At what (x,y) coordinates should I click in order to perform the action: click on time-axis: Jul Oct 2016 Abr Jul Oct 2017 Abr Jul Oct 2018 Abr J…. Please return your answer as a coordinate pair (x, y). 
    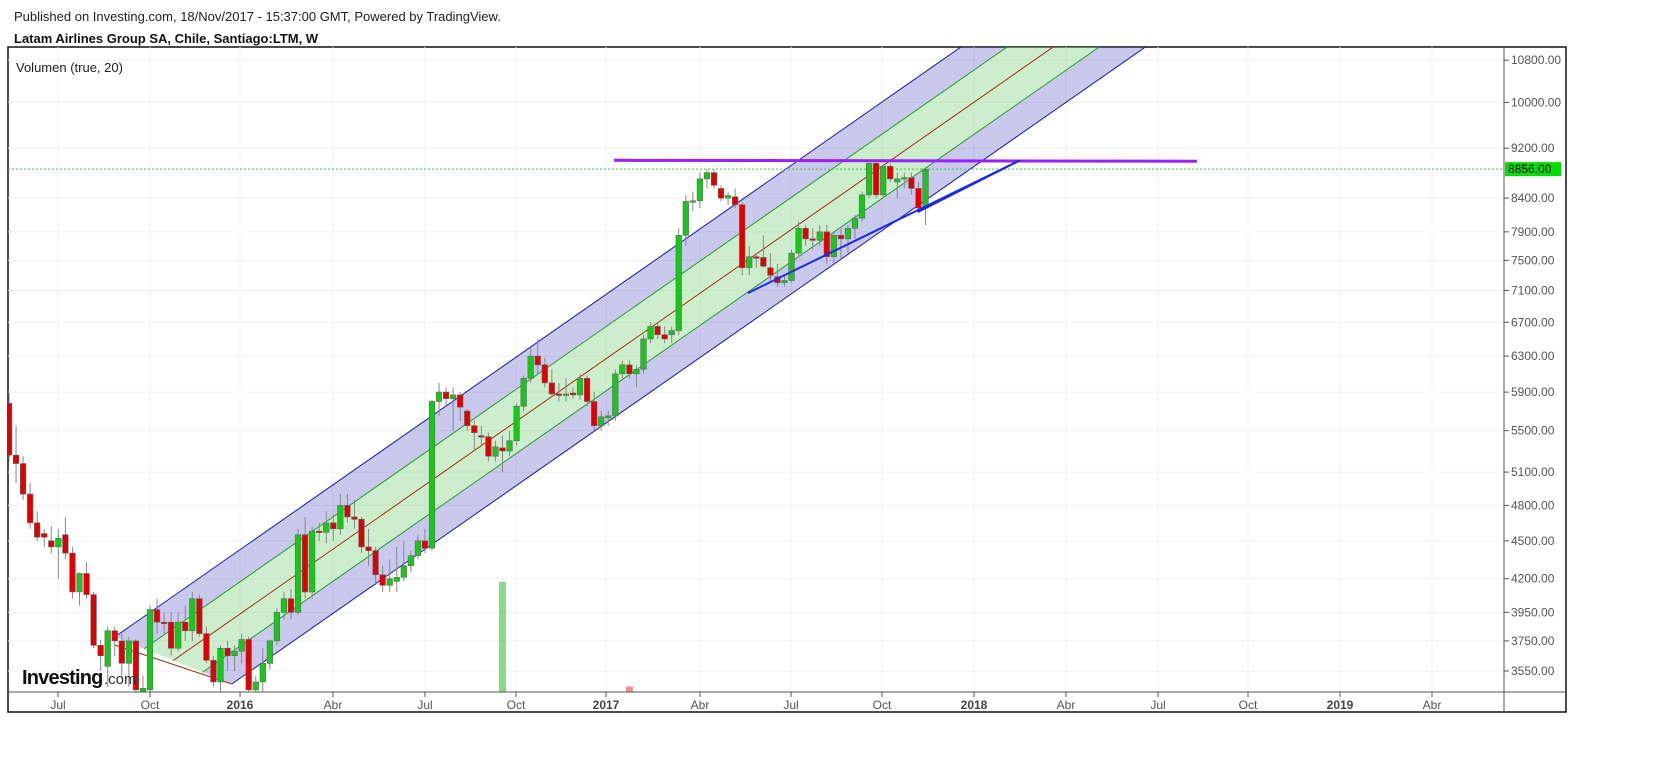
    Looking at the image, I should click on (745, 702).